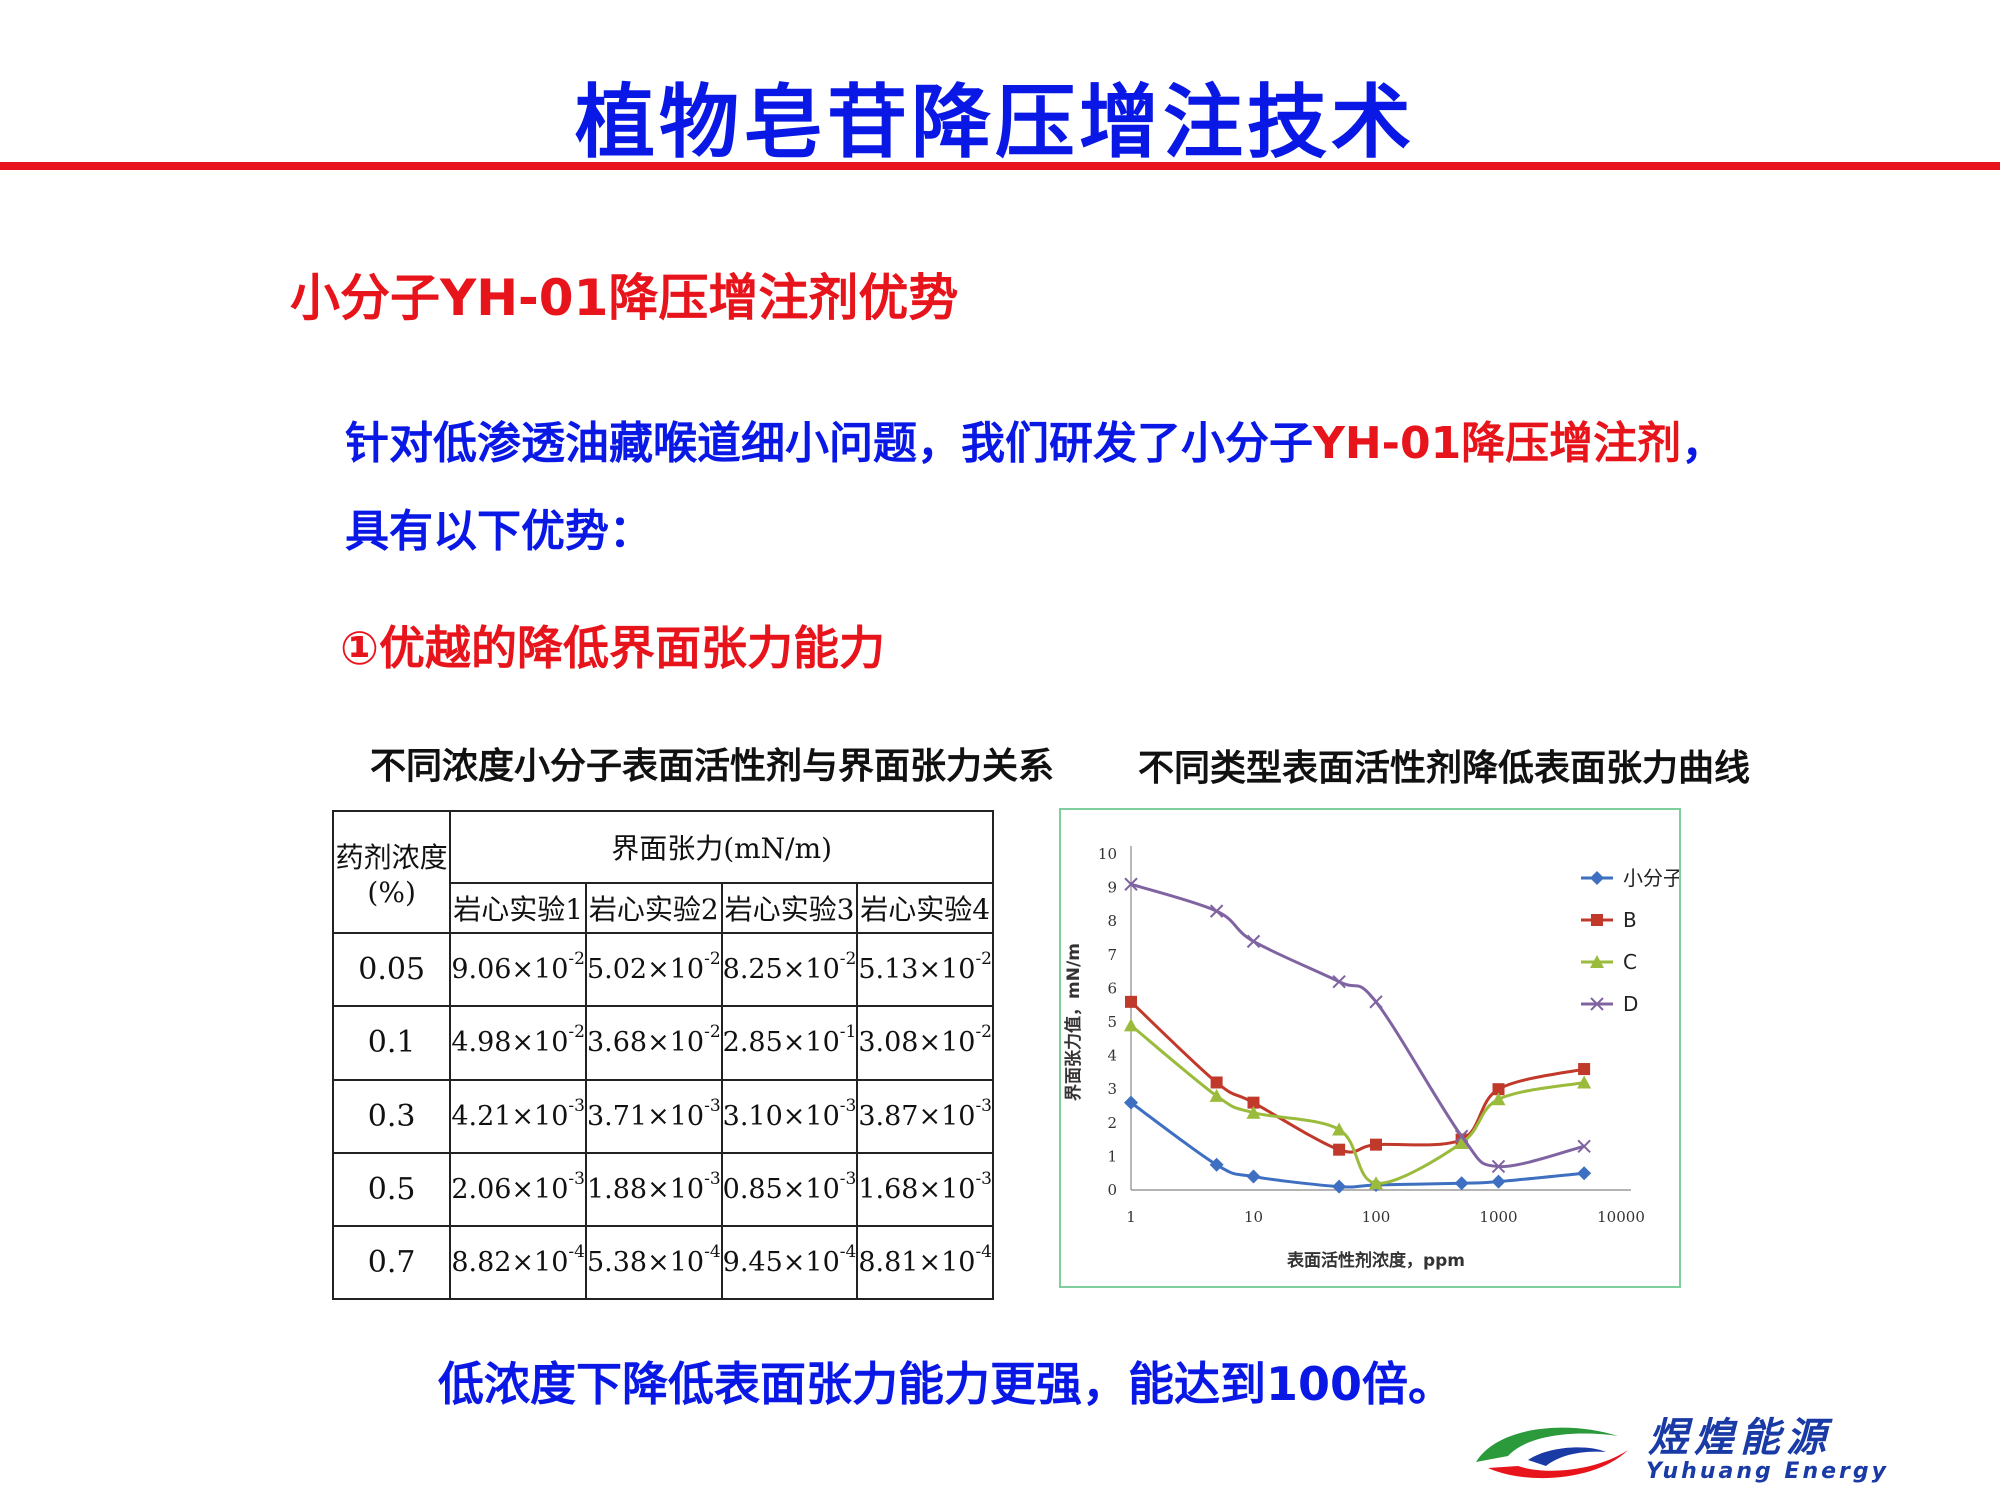 The height and width of the screenshot is (1500, 2000). Describe the element at coordinates (645, 1189) in the screenshot. I see `value-mantissa: 1.88×10` at that location.